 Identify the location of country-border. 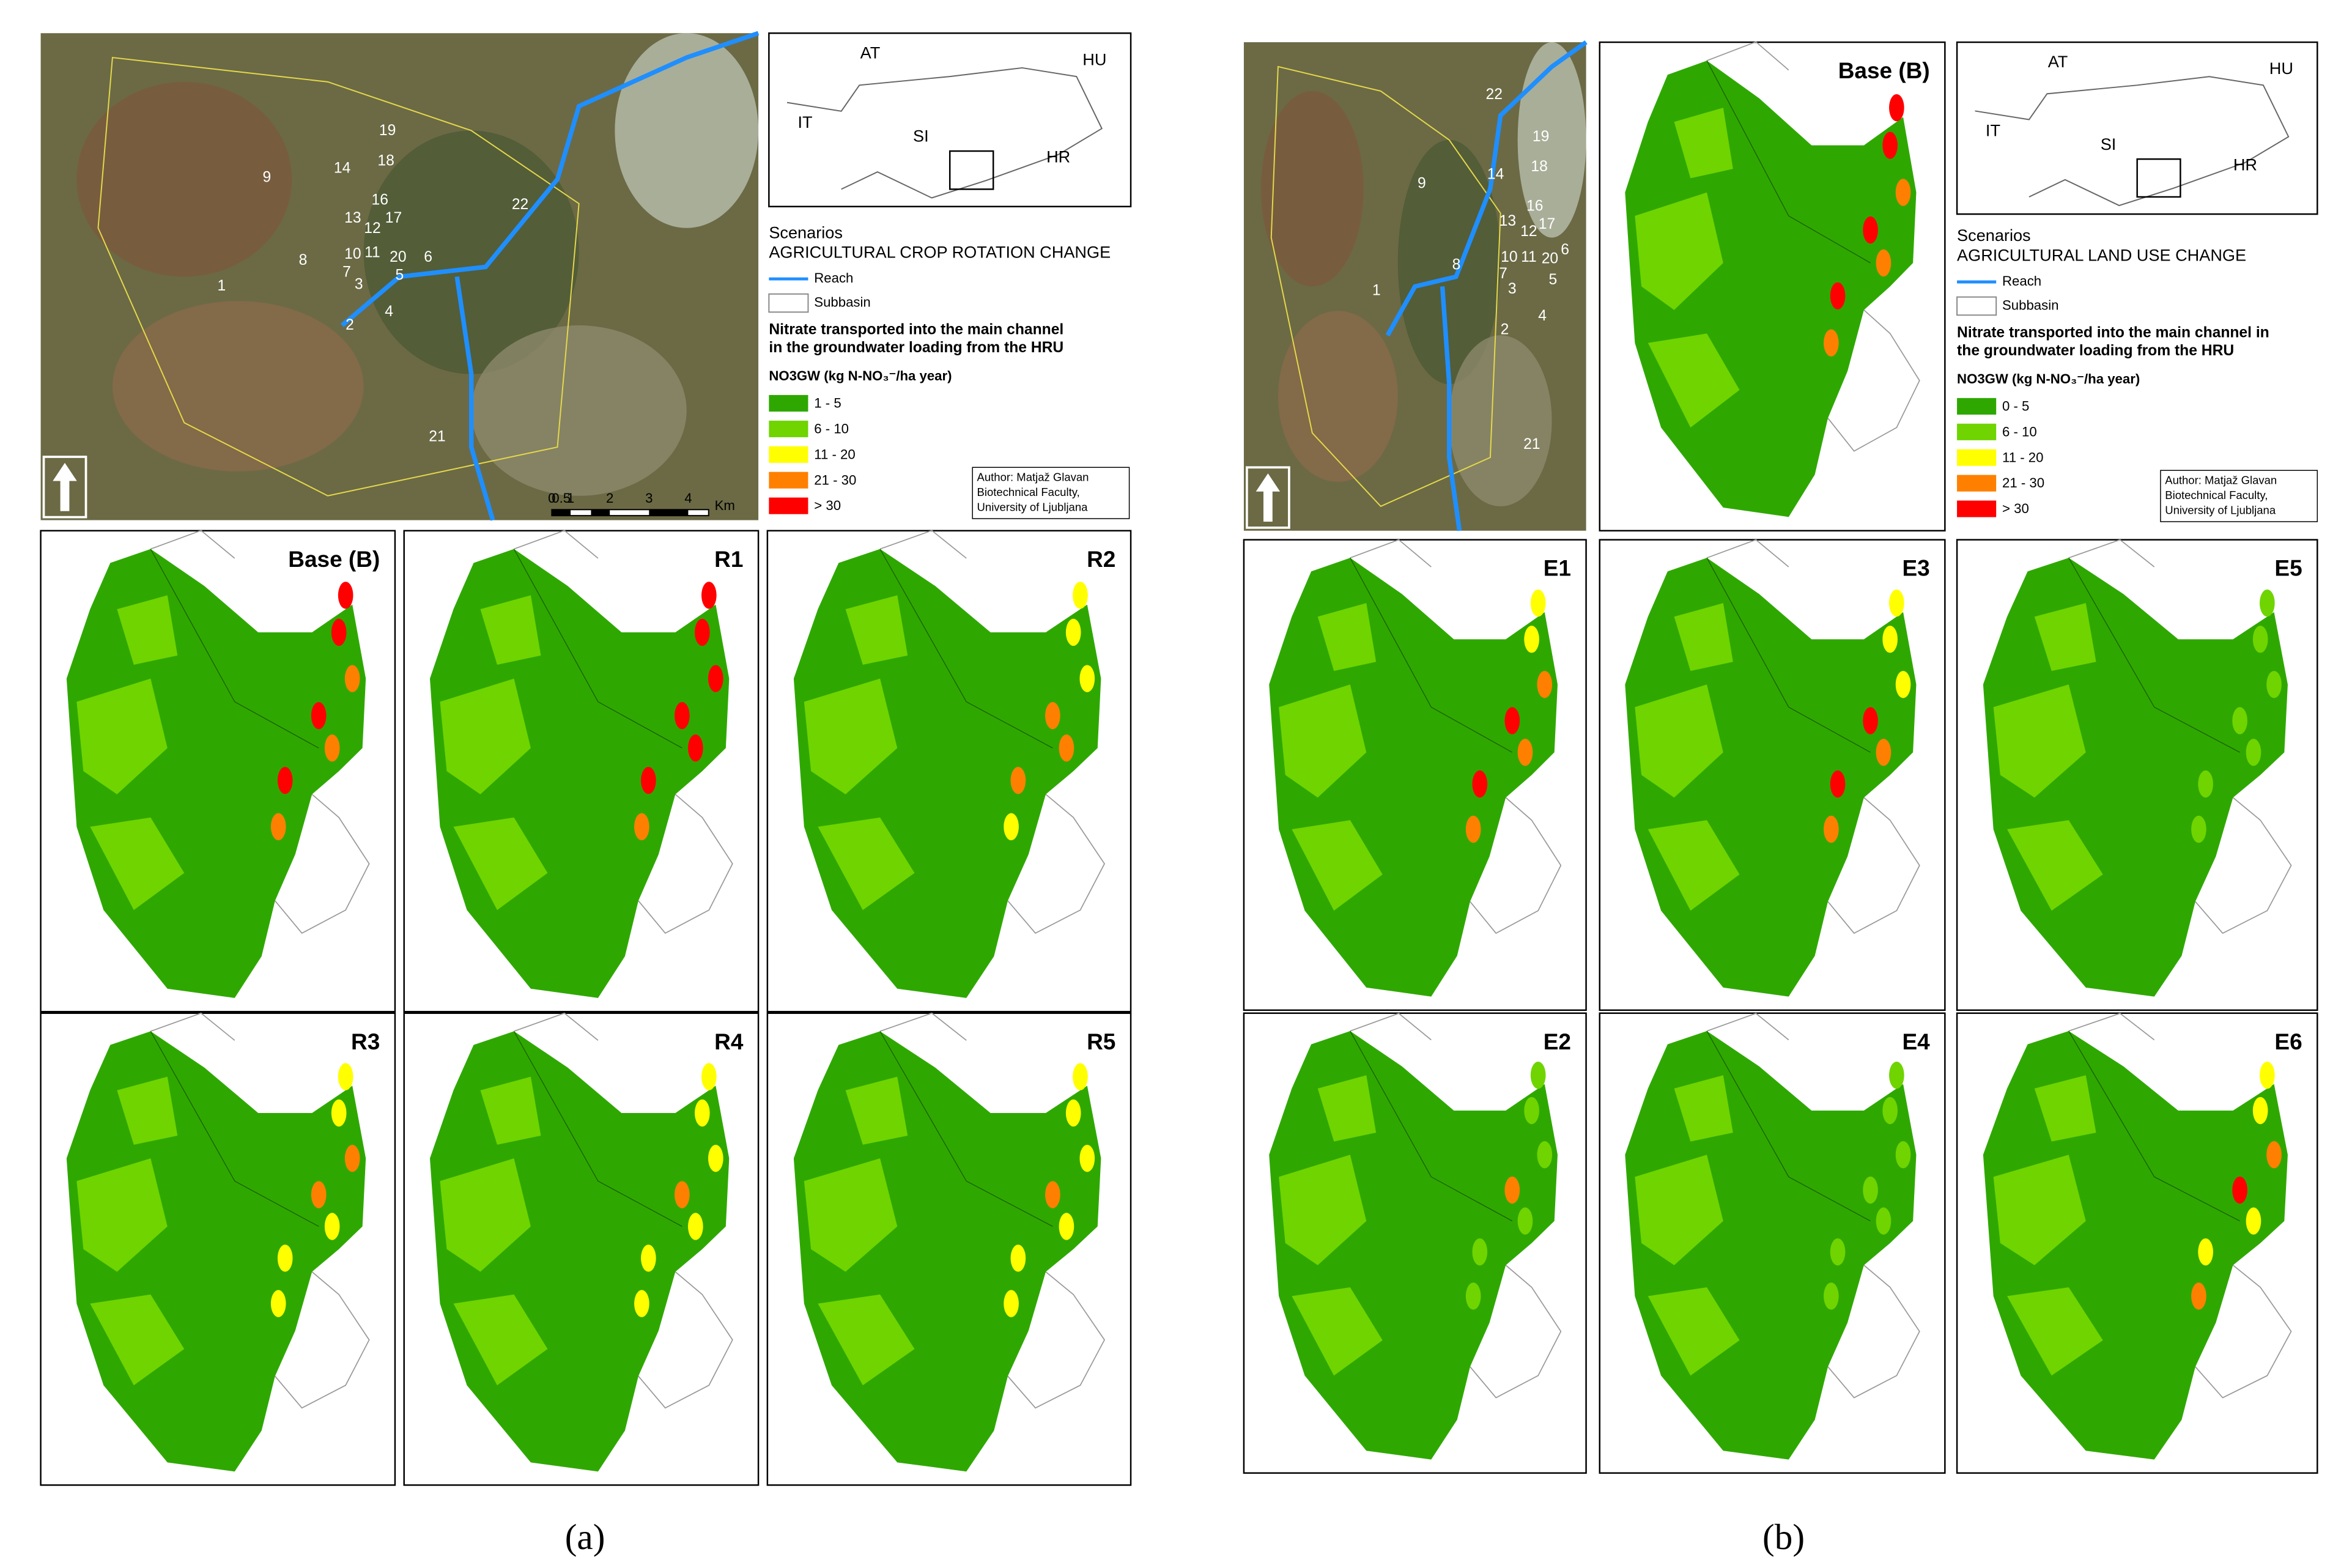
(2132, 141).